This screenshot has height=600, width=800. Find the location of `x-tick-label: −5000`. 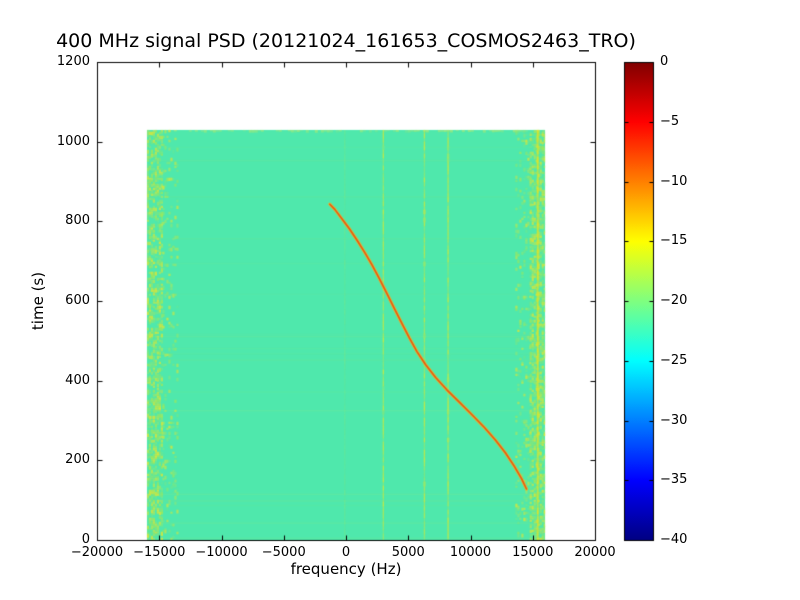

x-tick-label: −5000 is located at coordinates (283, 552).